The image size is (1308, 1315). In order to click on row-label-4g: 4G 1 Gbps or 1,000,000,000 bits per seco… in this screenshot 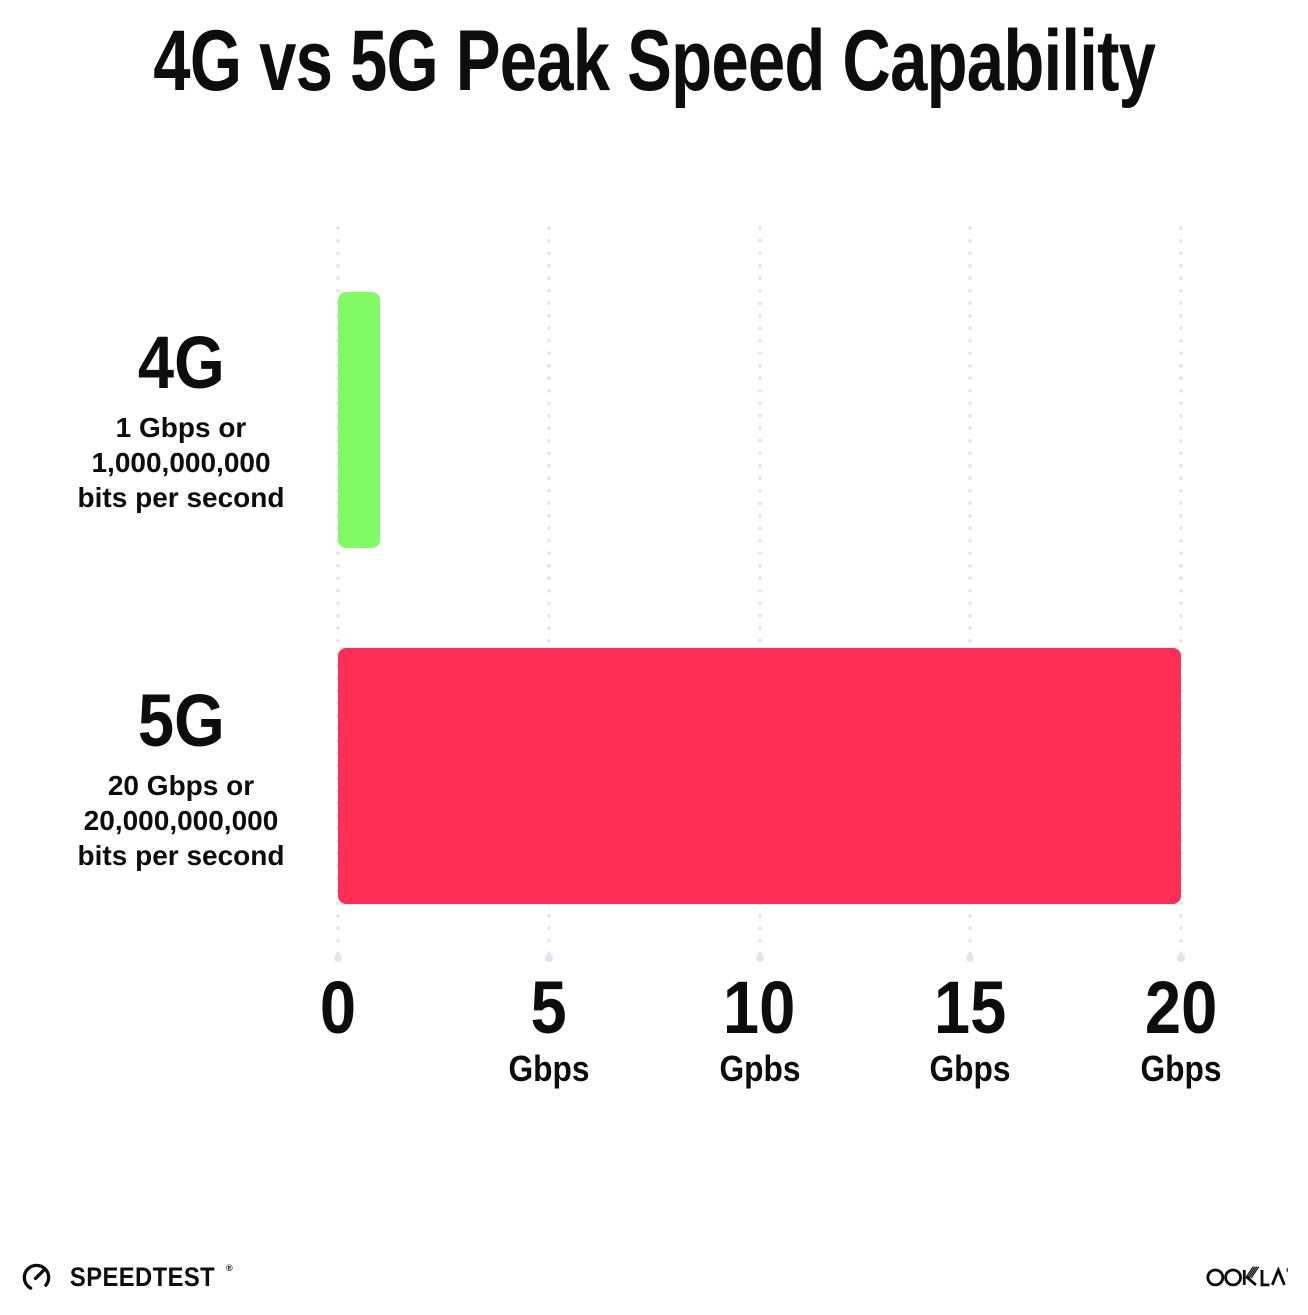, I will do `click(181, 420)`.